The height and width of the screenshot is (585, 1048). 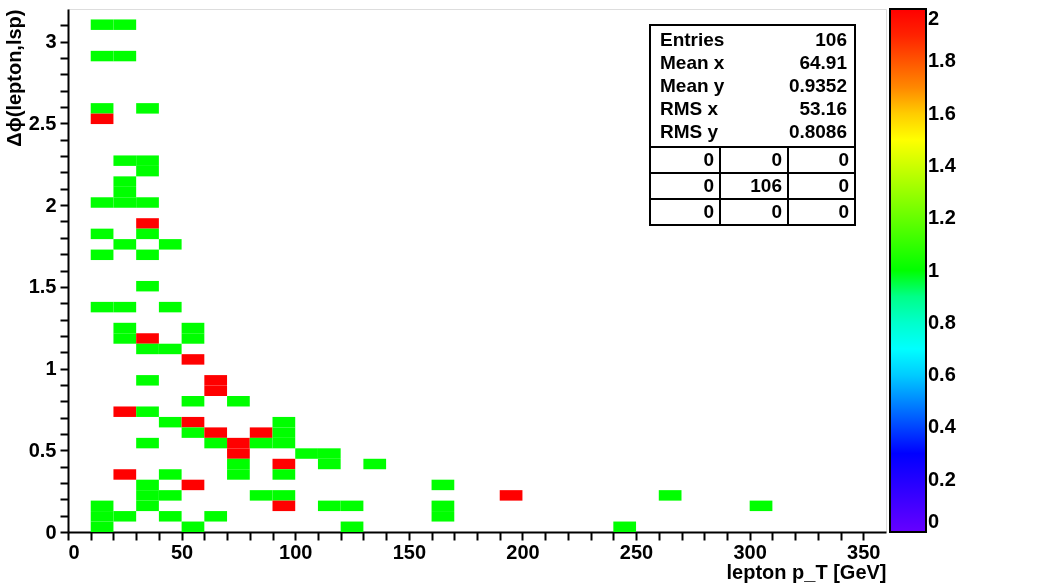 I want to click on color-bar-label: 1.8, so click(x=942, y=60).